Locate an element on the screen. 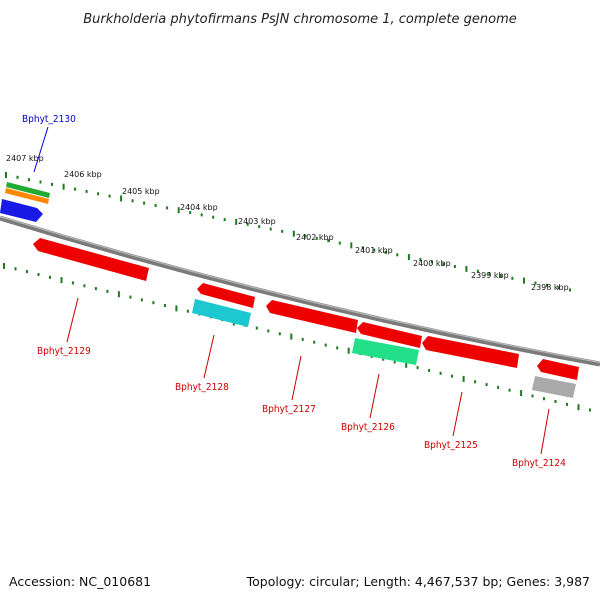 This screenshot has width=600, height=600. rna-feature-green is located at coordinates (28, 190).